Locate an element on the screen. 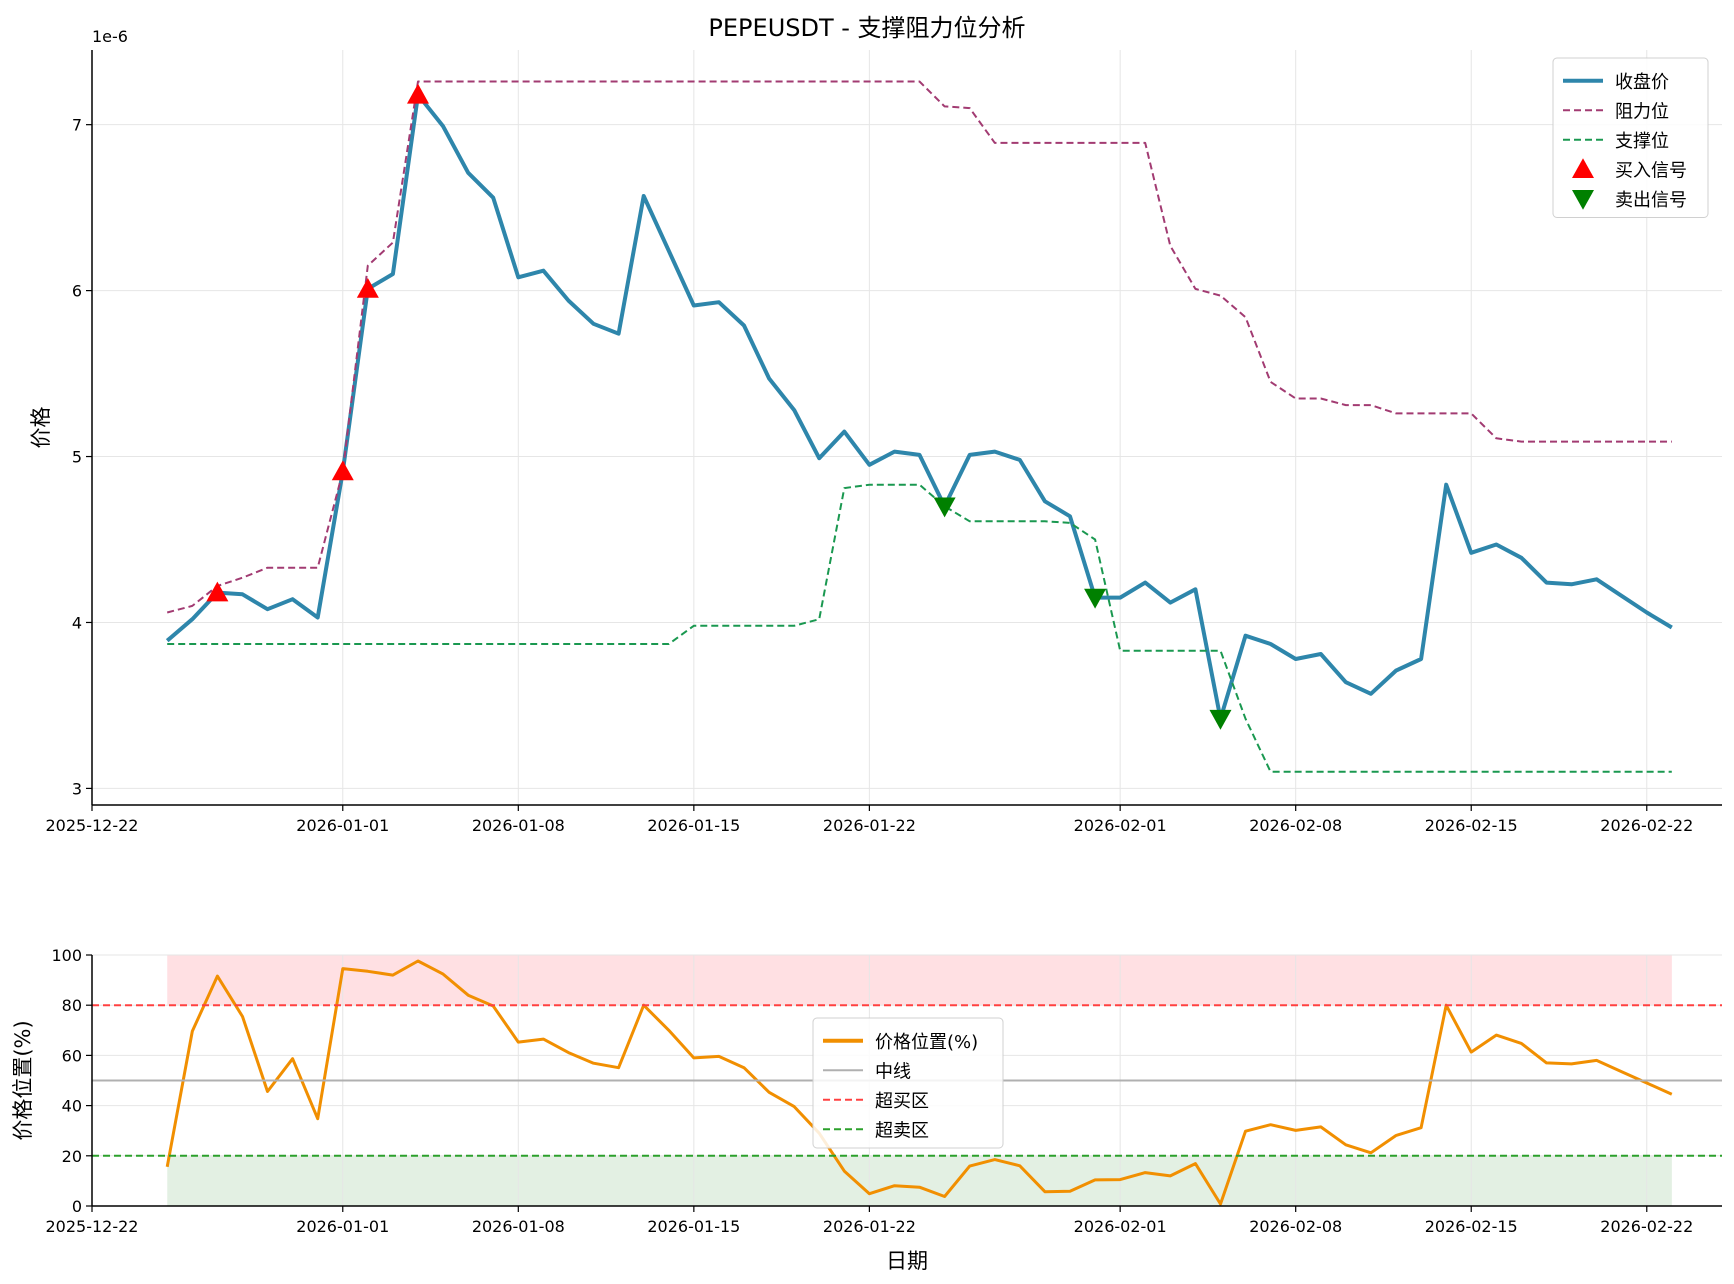 Image resolution: width=1734 pixels, height=1284 pixels. y-tick-label: 6 is located at coordinates (77, 291).